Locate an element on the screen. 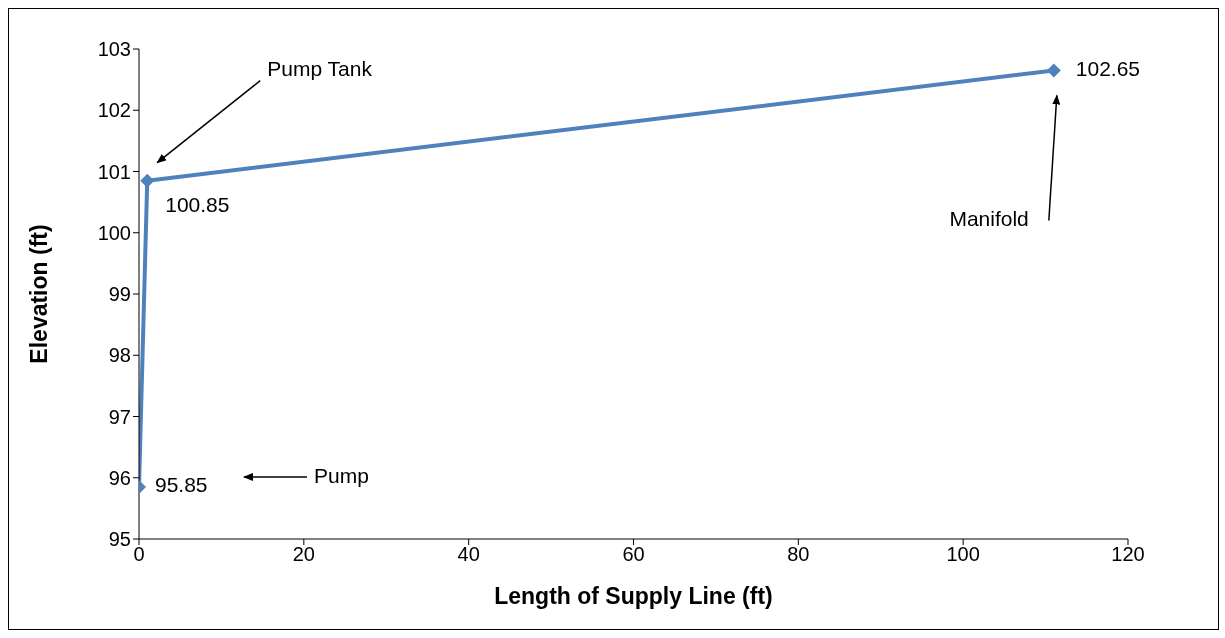  y-tick-label: 99 is located at coordinates (119, 294).